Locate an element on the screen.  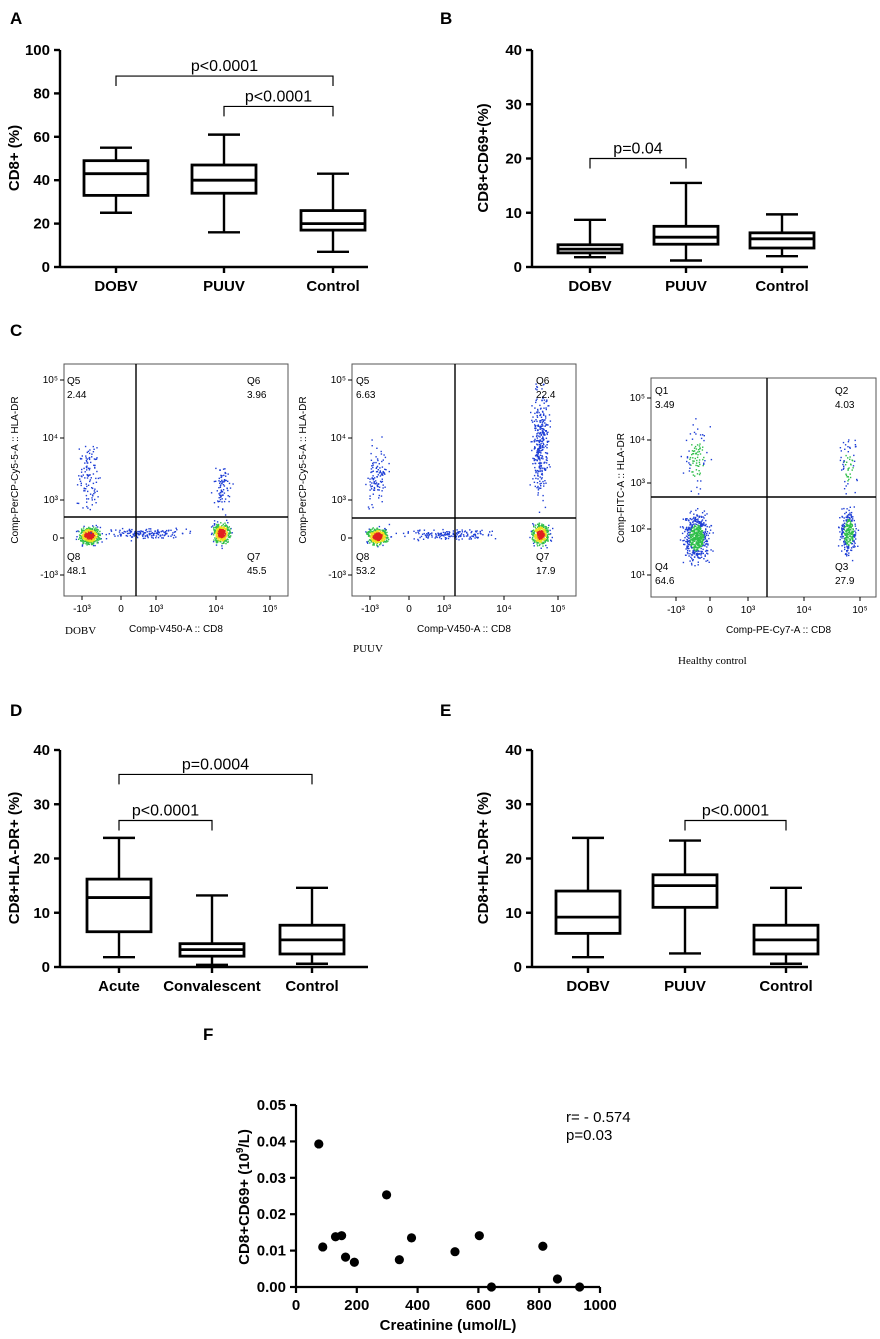
p-value-label: p=0.04 is located at coordinates (637, 149).